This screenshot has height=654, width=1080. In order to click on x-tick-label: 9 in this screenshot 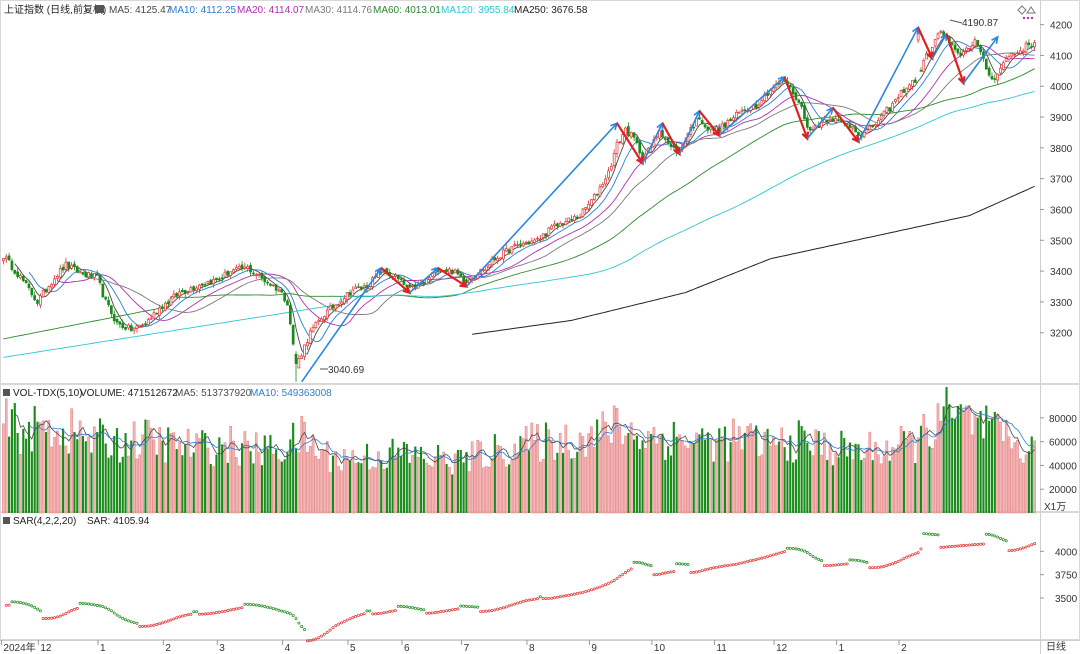, I will do `click(594, 648)`.